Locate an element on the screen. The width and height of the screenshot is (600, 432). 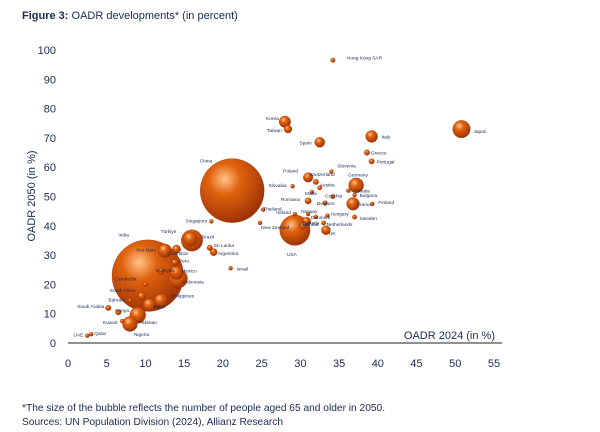
bubble-label: Finland is located at coordinates (386, 203).